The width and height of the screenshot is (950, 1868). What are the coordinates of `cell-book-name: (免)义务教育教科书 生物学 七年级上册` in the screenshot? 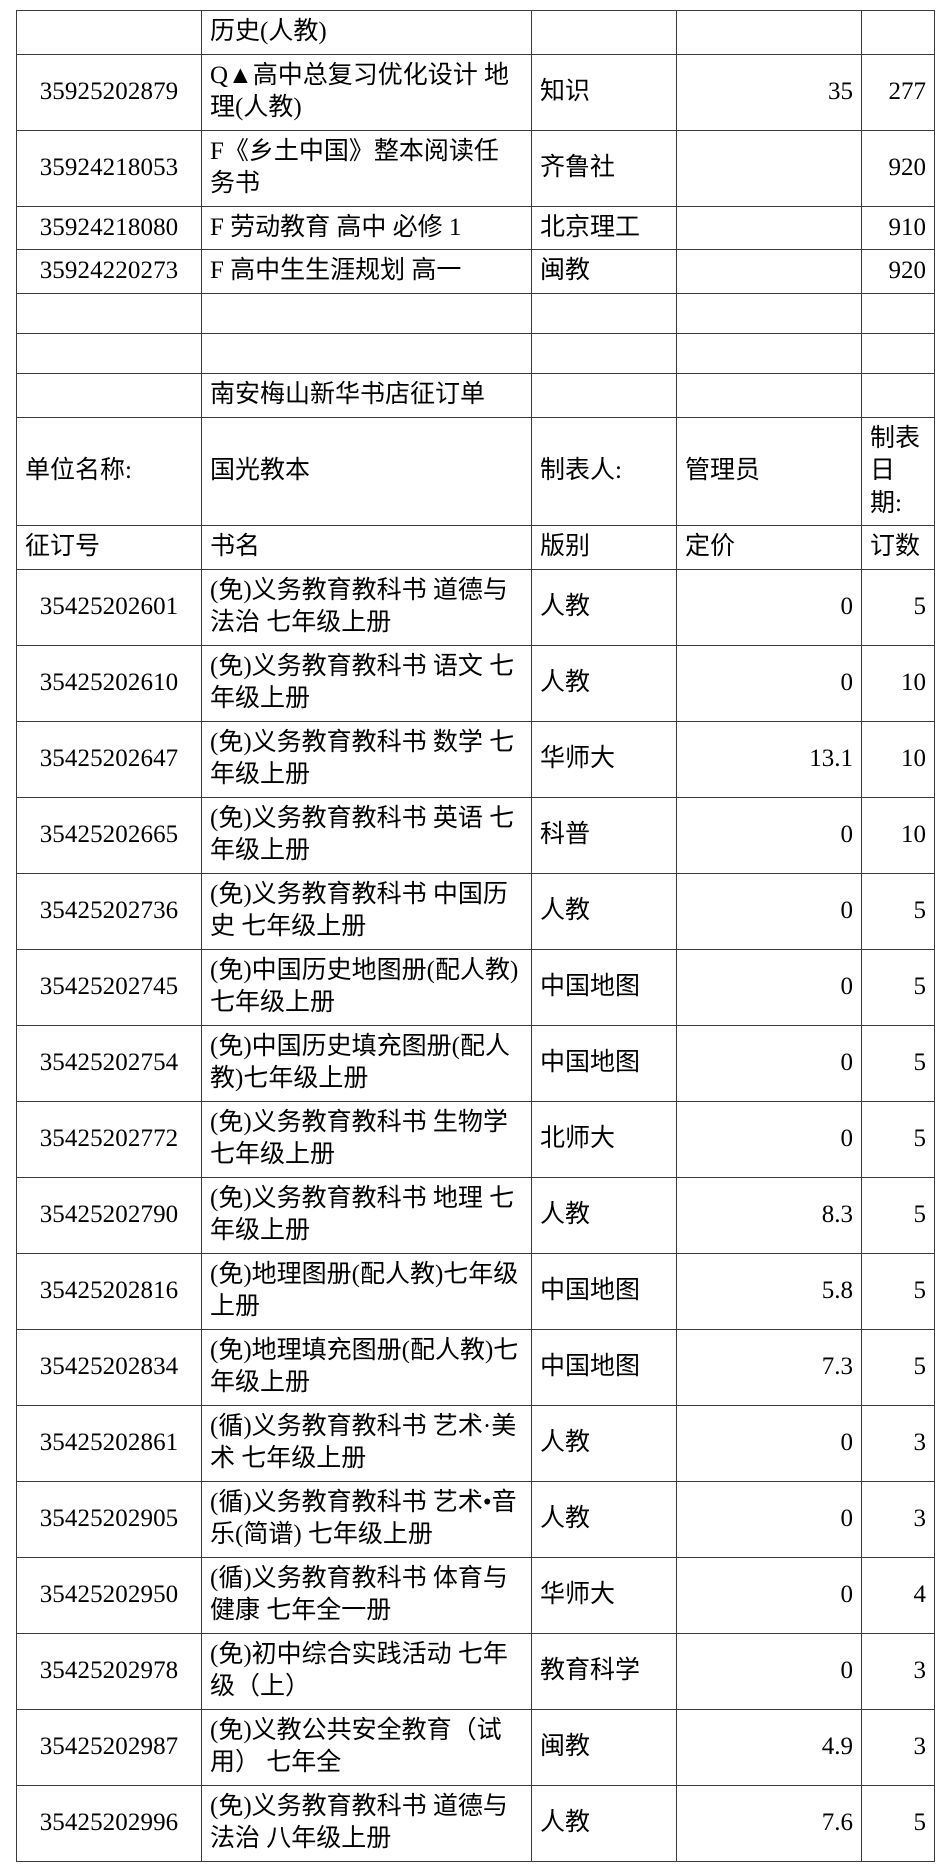 It's located at (366, 1139).